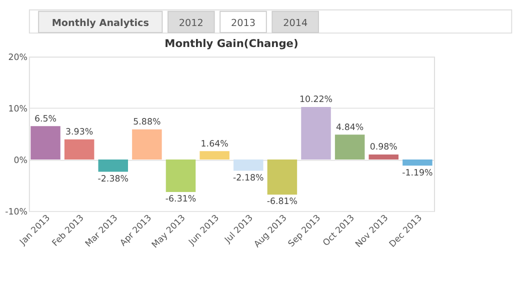 Image resolution: width=516 pixels, height=293 pixels. Describe the element at coordinates (417, 173) in the screenshot. I see `data-label: -1.19%` at that location.